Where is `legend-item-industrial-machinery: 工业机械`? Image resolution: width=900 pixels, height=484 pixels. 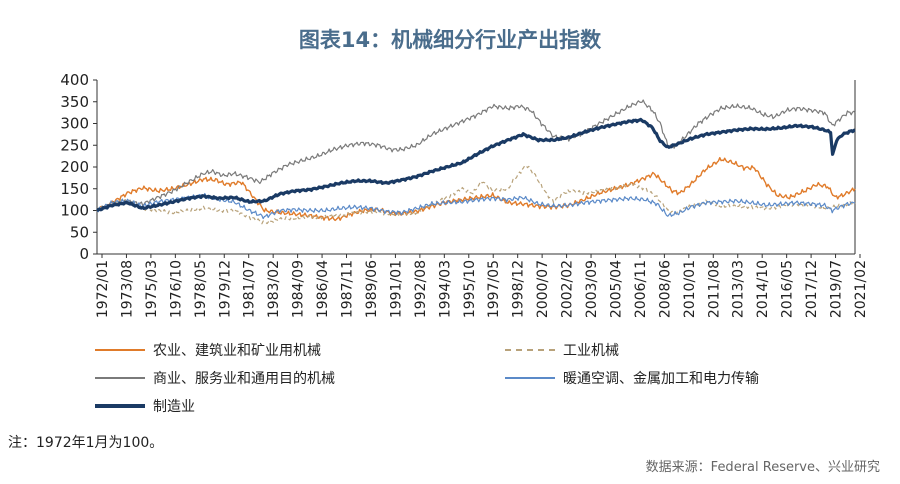 legend-item-industrial-machinery: 工业机械 is located at coordinates (562, 350).